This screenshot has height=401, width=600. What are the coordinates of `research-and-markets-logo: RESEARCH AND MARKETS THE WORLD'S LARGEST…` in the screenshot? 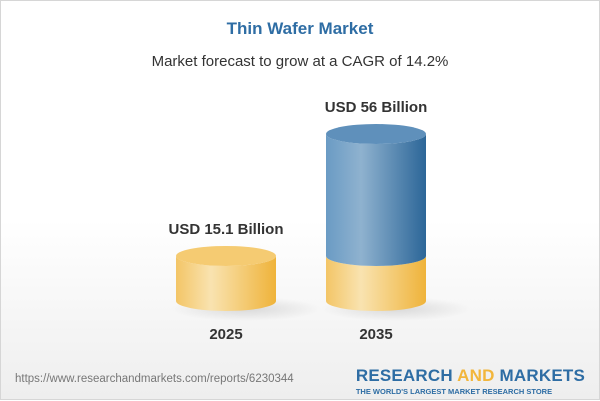 It's located at (470, 381).